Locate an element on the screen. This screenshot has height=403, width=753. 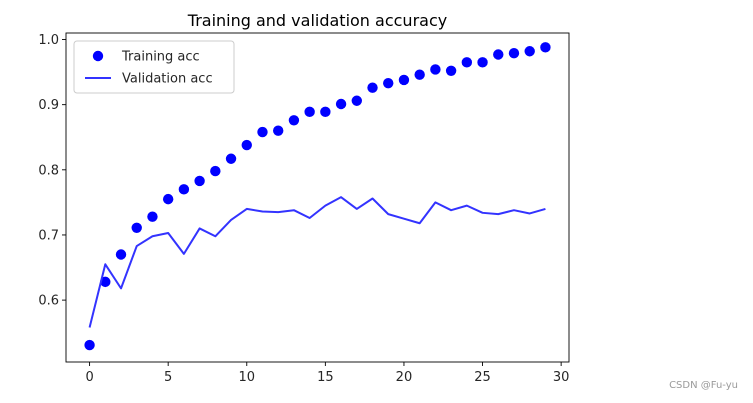
y-tick-label: 0.9 is located at coordinates (48, 105).